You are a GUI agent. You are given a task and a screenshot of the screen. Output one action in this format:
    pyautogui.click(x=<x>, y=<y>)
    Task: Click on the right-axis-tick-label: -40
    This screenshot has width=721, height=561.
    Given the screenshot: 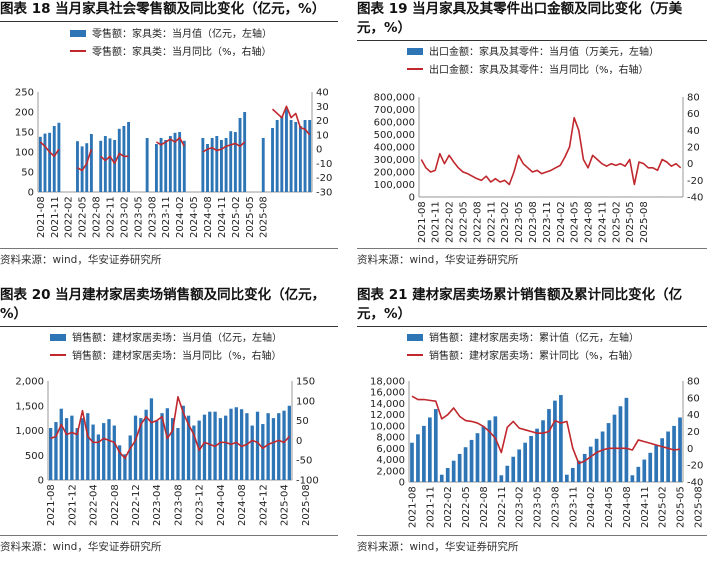 What is the action you would take?
    pyautogui.click(x=695, y=198)
    